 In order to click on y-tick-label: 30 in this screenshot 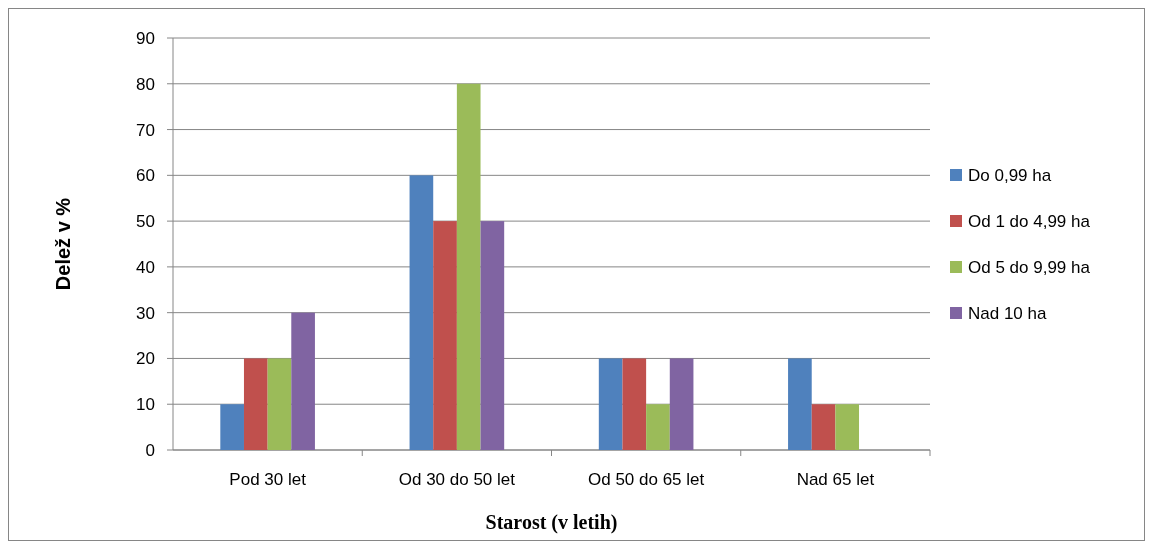, I will do `click(145, 313)`.